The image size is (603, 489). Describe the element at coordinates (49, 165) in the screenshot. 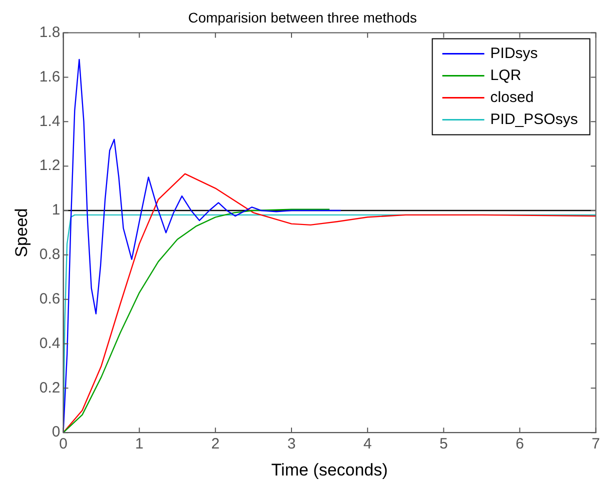

I see `y-tick-label: 1.2` at that location.